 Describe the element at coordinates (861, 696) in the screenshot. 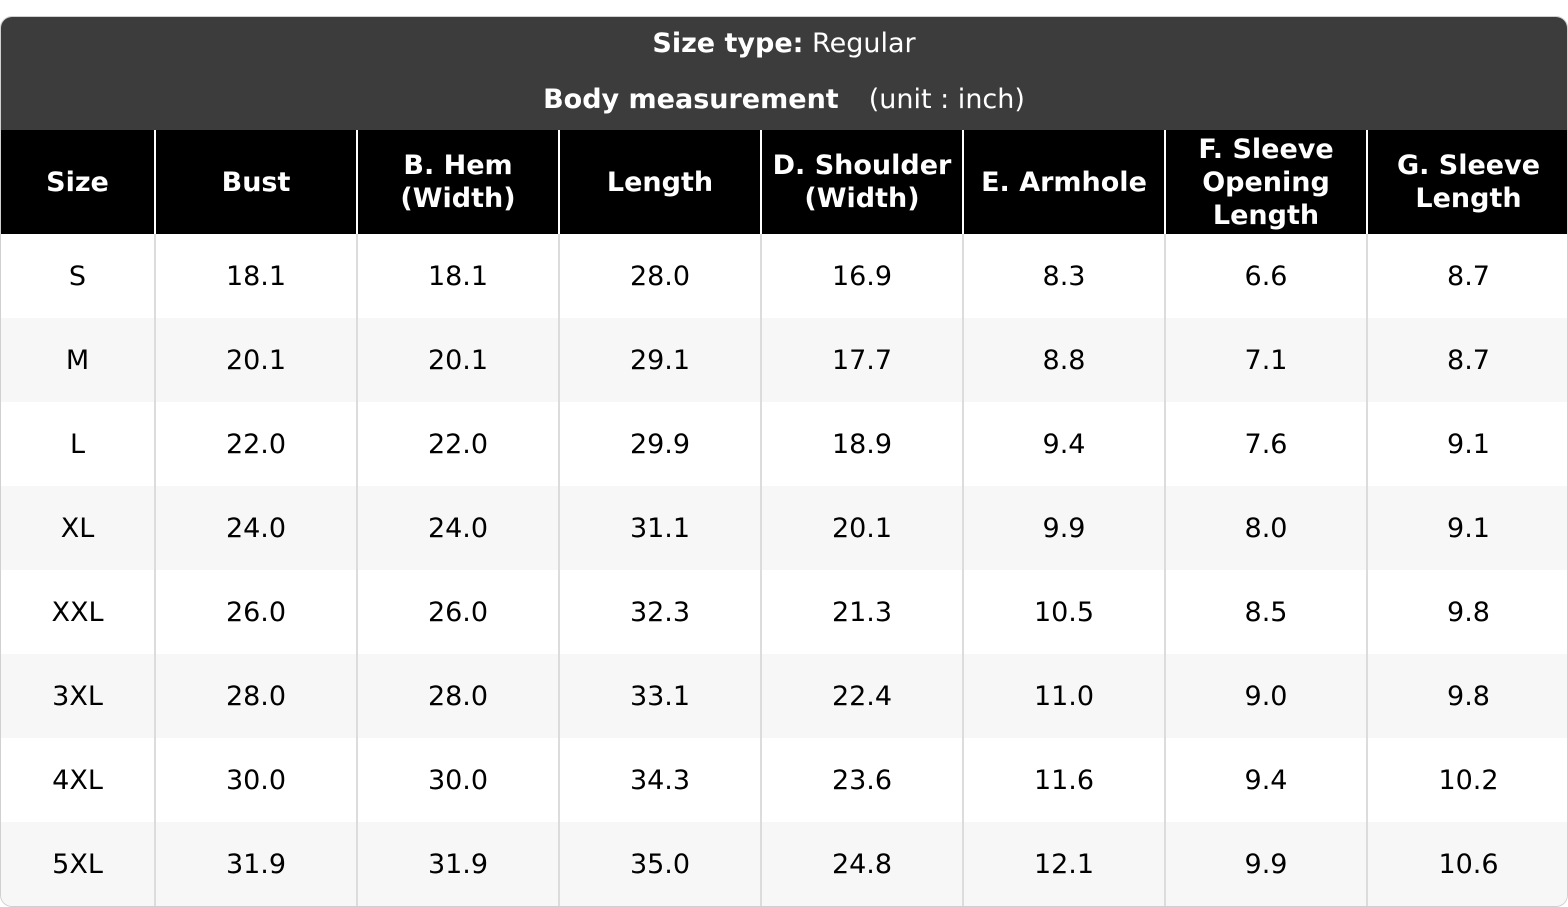

I see `measurement-cell: 22.4` at that location.